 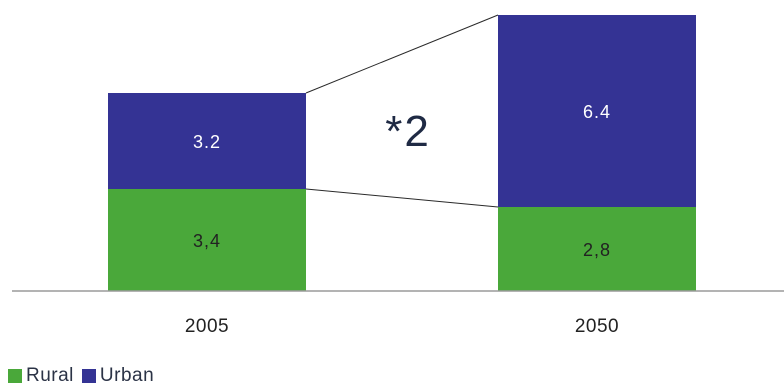 I want to click on legend-label-urban: Urban, so click(x=127, y=375).